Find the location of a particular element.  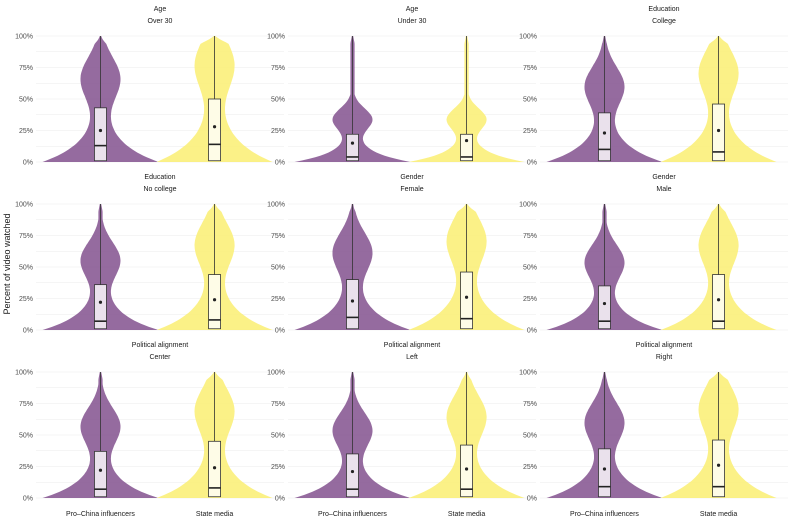

facet-level-label: Right is located at coordinates (664, 357).